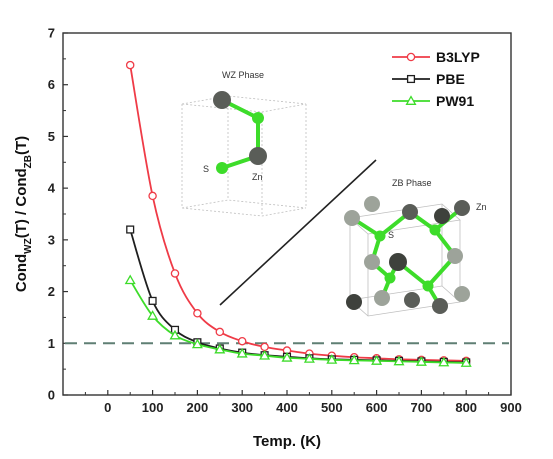  I want to click on y-tick-label: 4, so click(52, 188).